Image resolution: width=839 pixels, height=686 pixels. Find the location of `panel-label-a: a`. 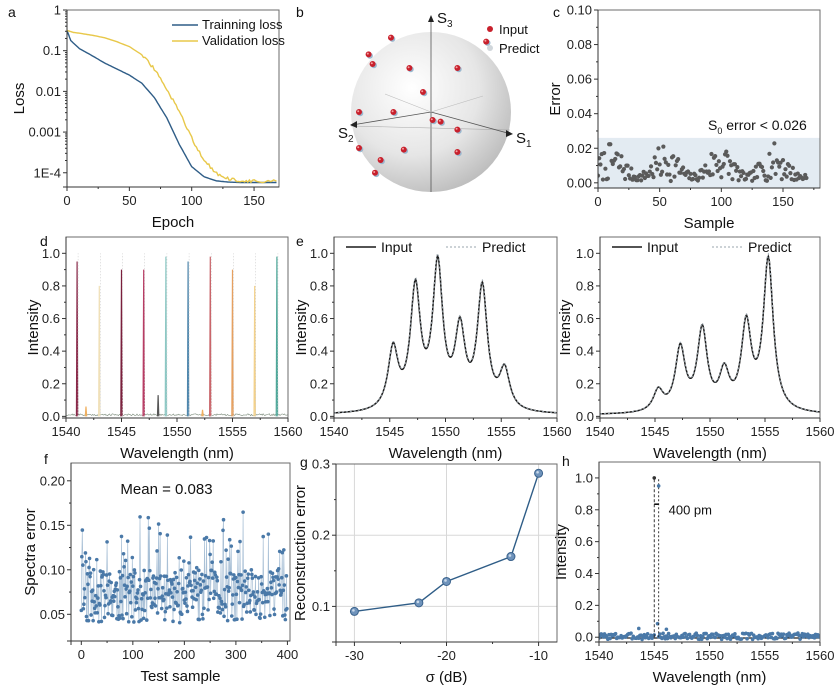

panel-label-a: a is located at coordinates (12, 12).